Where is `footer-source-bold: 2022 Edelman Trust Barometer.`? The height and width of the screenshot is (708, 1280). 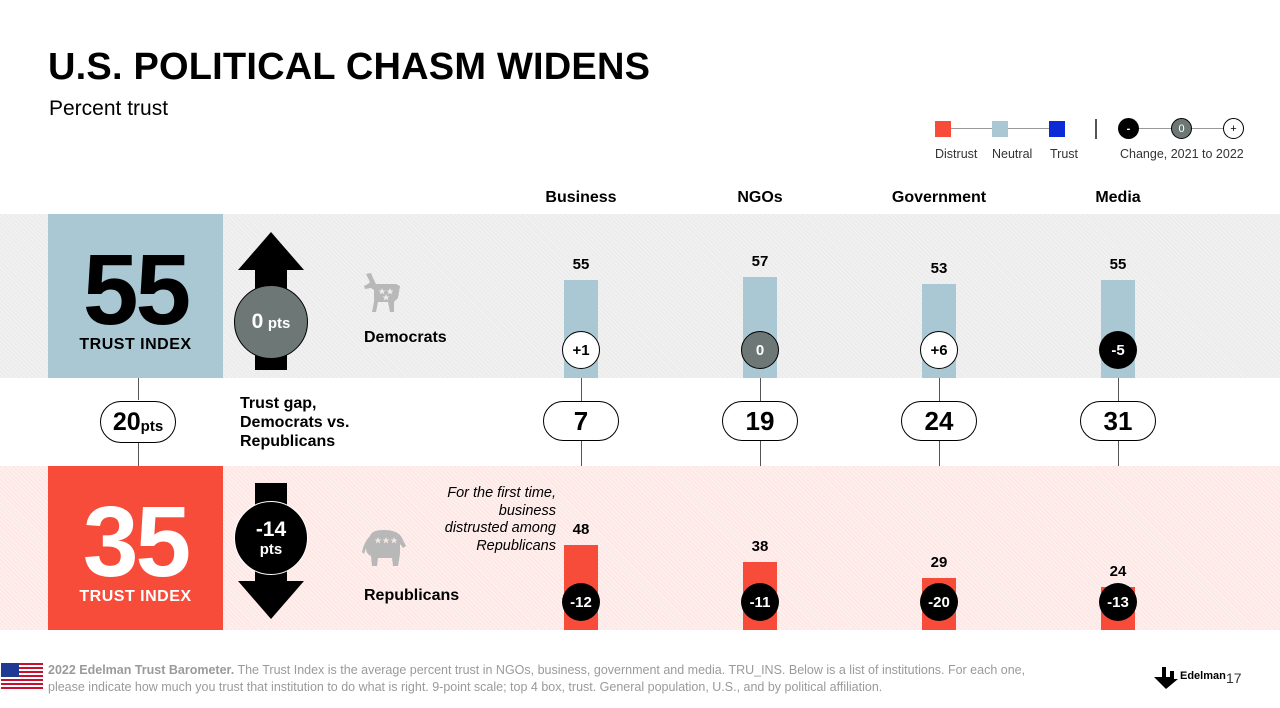 footer-source-bold: 2022 Edelman Trust Barometer. is located at coordinates (141, 670).